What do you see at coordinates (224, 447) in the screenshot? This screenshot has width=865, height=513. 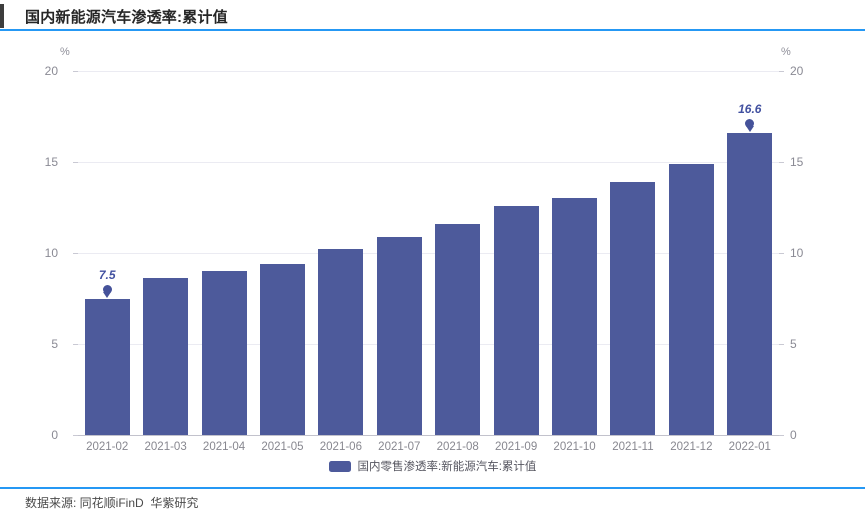 I see `x-axis-label: 2021-04` at bounding box center [224, 447].